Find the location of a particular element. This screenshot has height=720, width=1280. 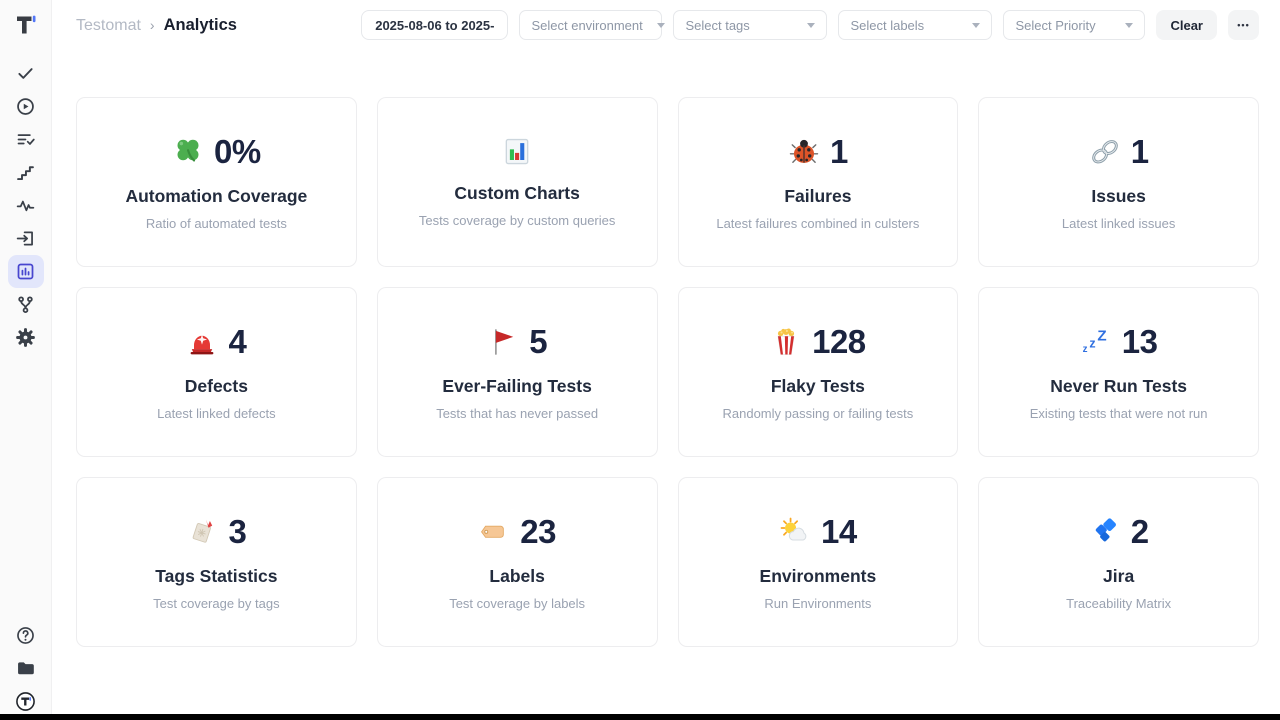

card-environments: 14 Environments Run Environments is located at coordinates (818, 562).